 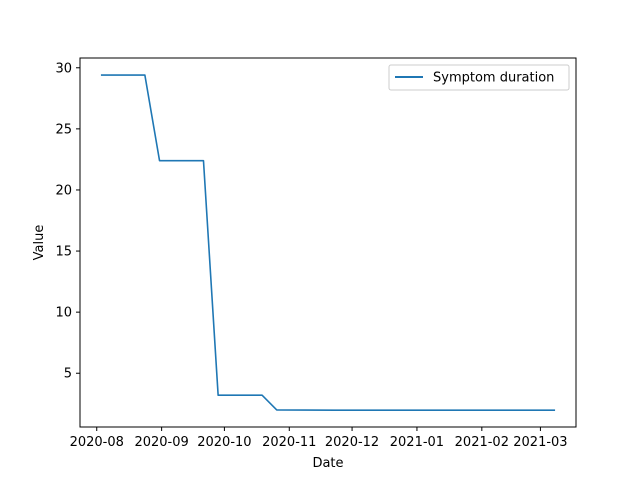 I want to click on legend-label: Symptom duration, so click(x=493, y=78).